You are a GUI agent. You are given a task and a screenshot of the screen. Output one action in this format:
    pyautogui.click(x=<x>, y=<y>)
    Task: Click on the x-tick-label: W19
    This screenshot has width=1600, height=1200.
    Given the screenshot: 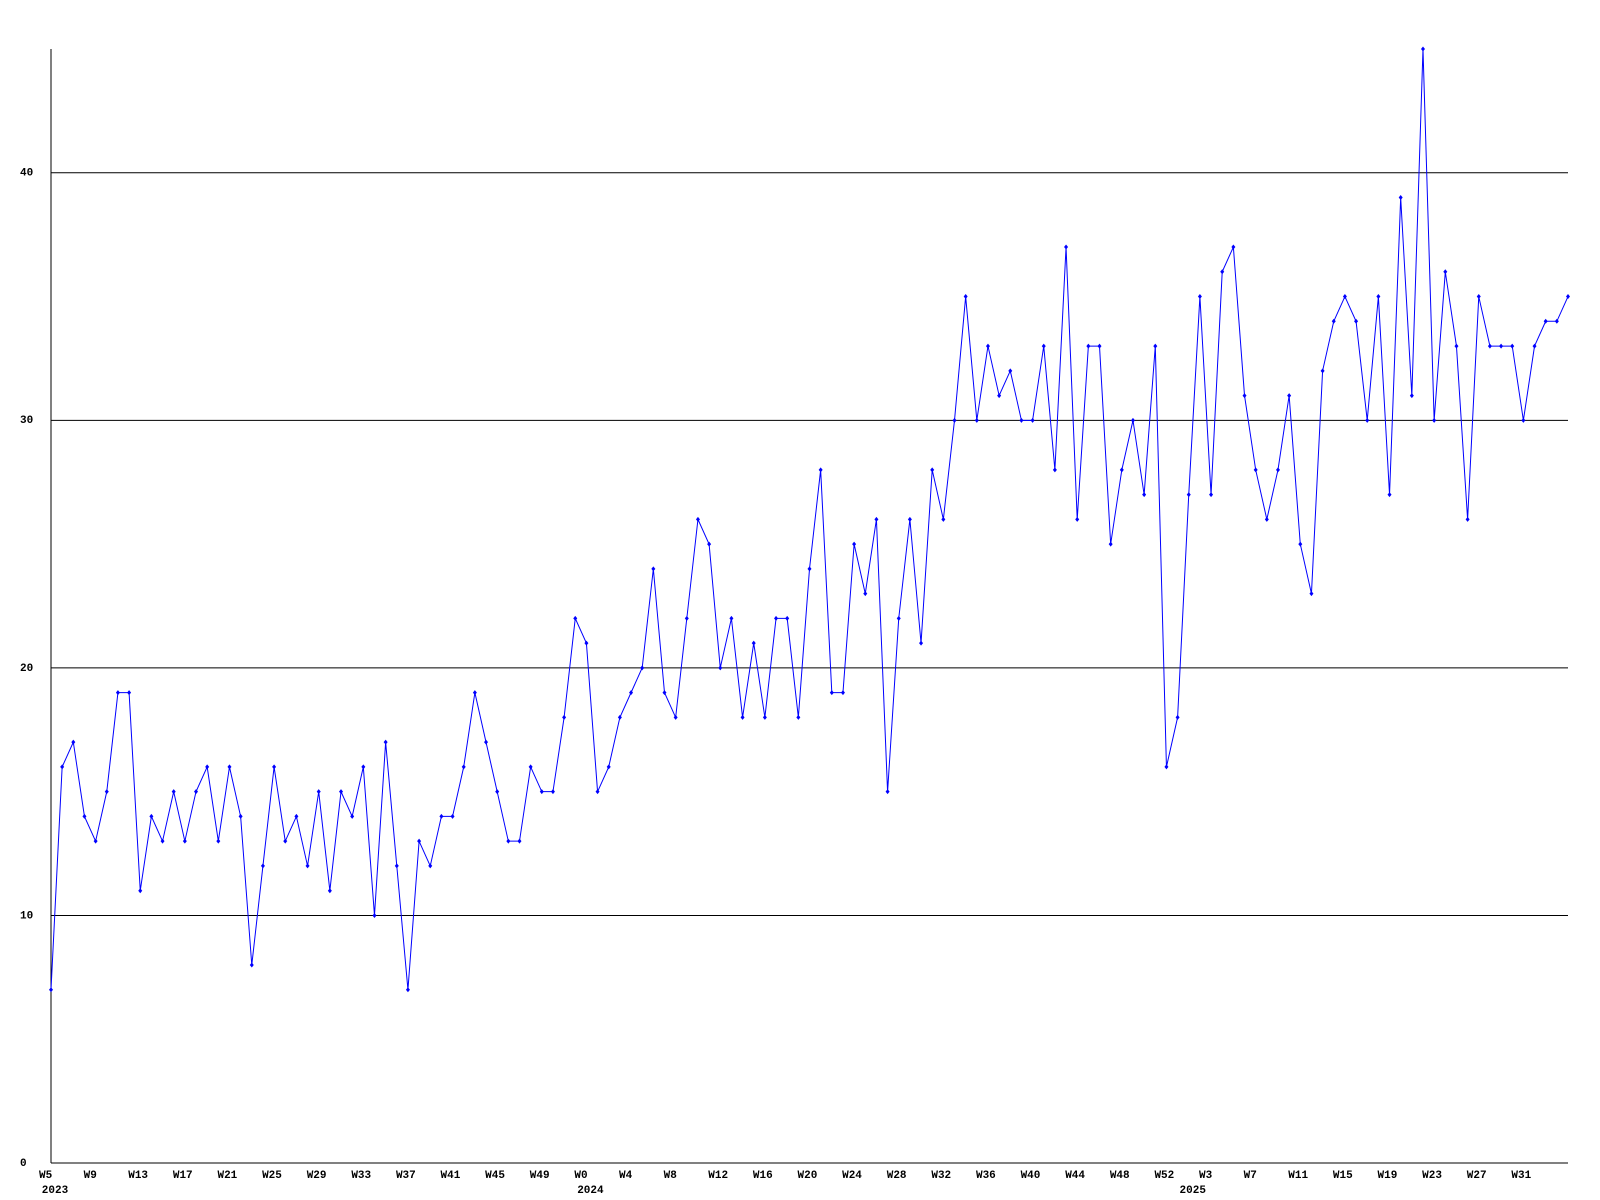 What is the action you would take?
    pyautogui.click(x=1388, y=1176)
    